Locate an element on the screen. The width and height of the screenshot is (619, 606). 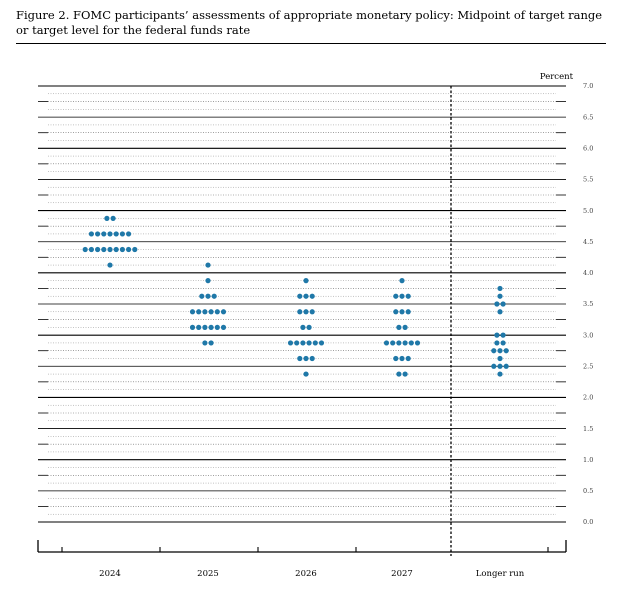
y-tick-label: 2.0 is located at coordinates (588, 398).